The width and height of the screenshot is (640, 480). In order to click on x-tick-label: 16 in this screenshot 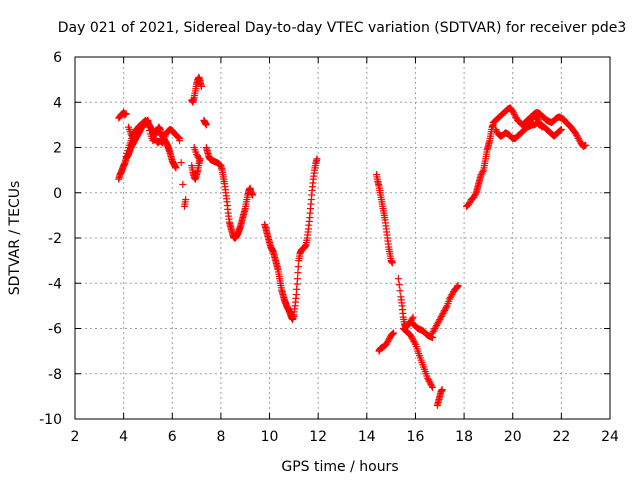, I will do `click(416, 437)`.